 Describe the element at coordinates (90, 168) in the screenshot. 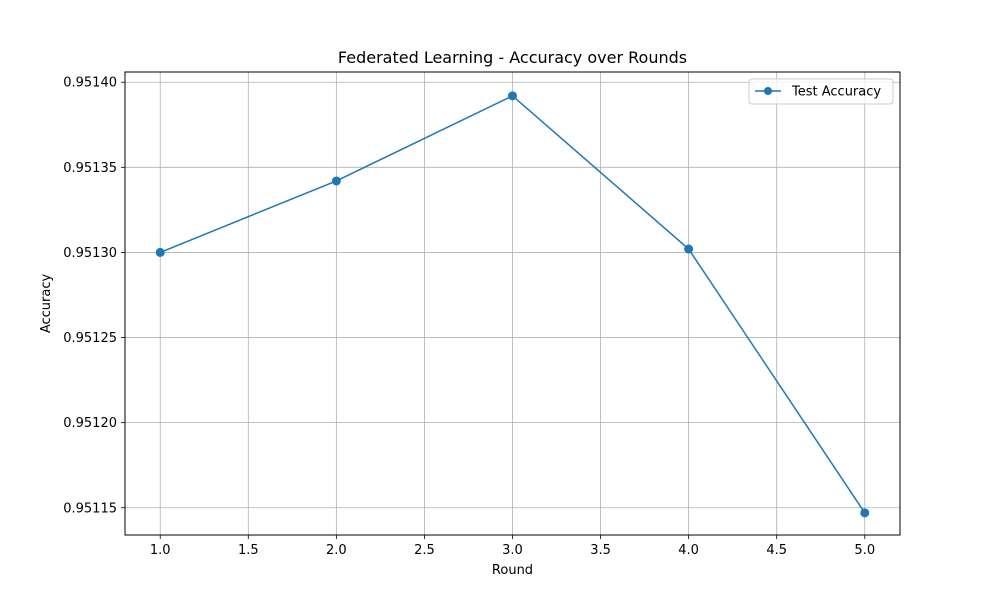

I see `y-tick-label: 0.95135` at that location.